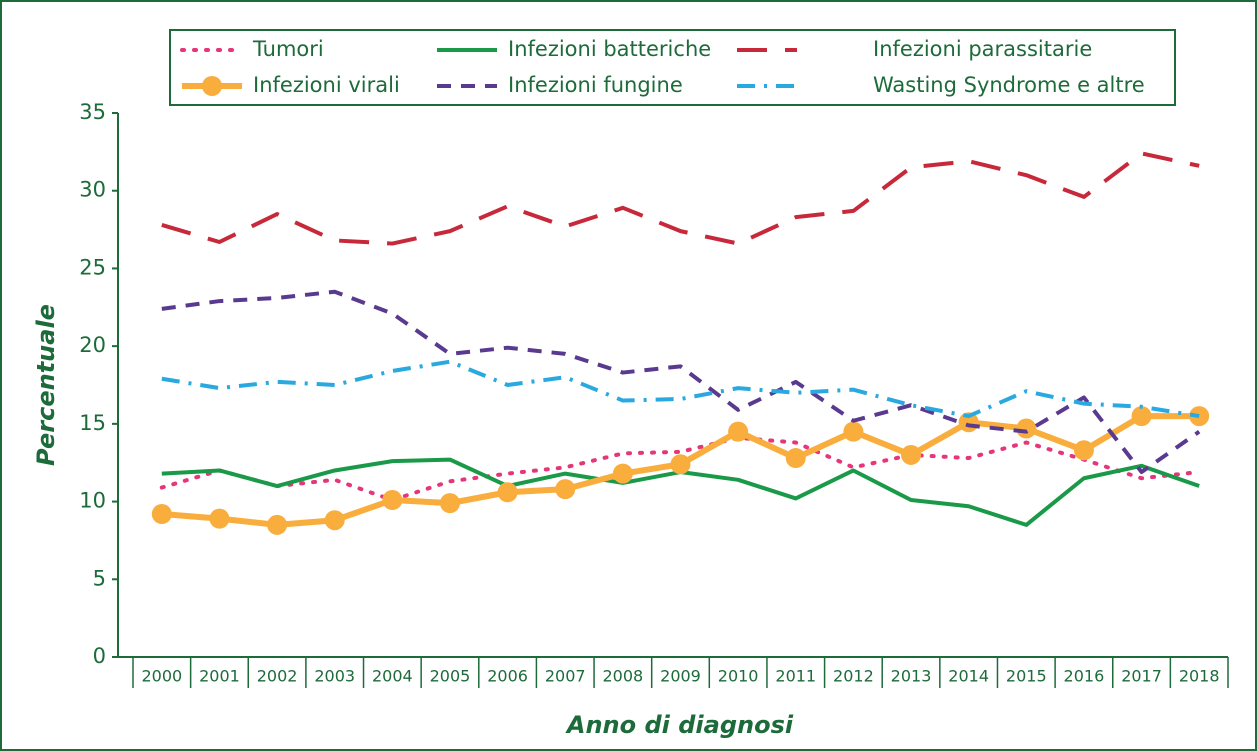 Image resolution: width=1257 pixels, height=751 pixels. Describe the element at coordinates (679, 725) in the screenshot. I see `x-axis-label: Anno di diagnosi` at that location.